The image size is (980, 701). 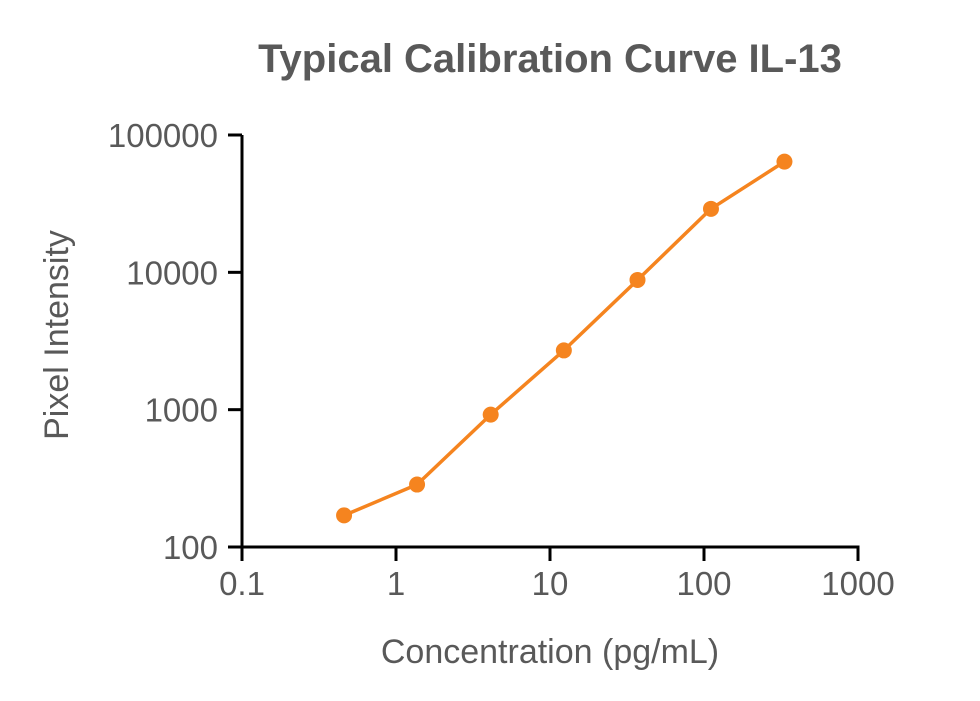 What do you see at coordinates (550, 652) in the screenshot?
I see `x-axis-label: Concentration (pg/mL)` at bounding box center [550, 652].